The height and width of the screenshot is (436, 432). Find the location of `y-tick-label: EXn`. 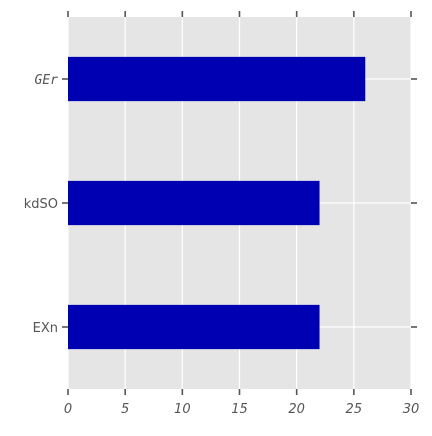

y-tick-label: EXn is located at coordinates (45, 328).